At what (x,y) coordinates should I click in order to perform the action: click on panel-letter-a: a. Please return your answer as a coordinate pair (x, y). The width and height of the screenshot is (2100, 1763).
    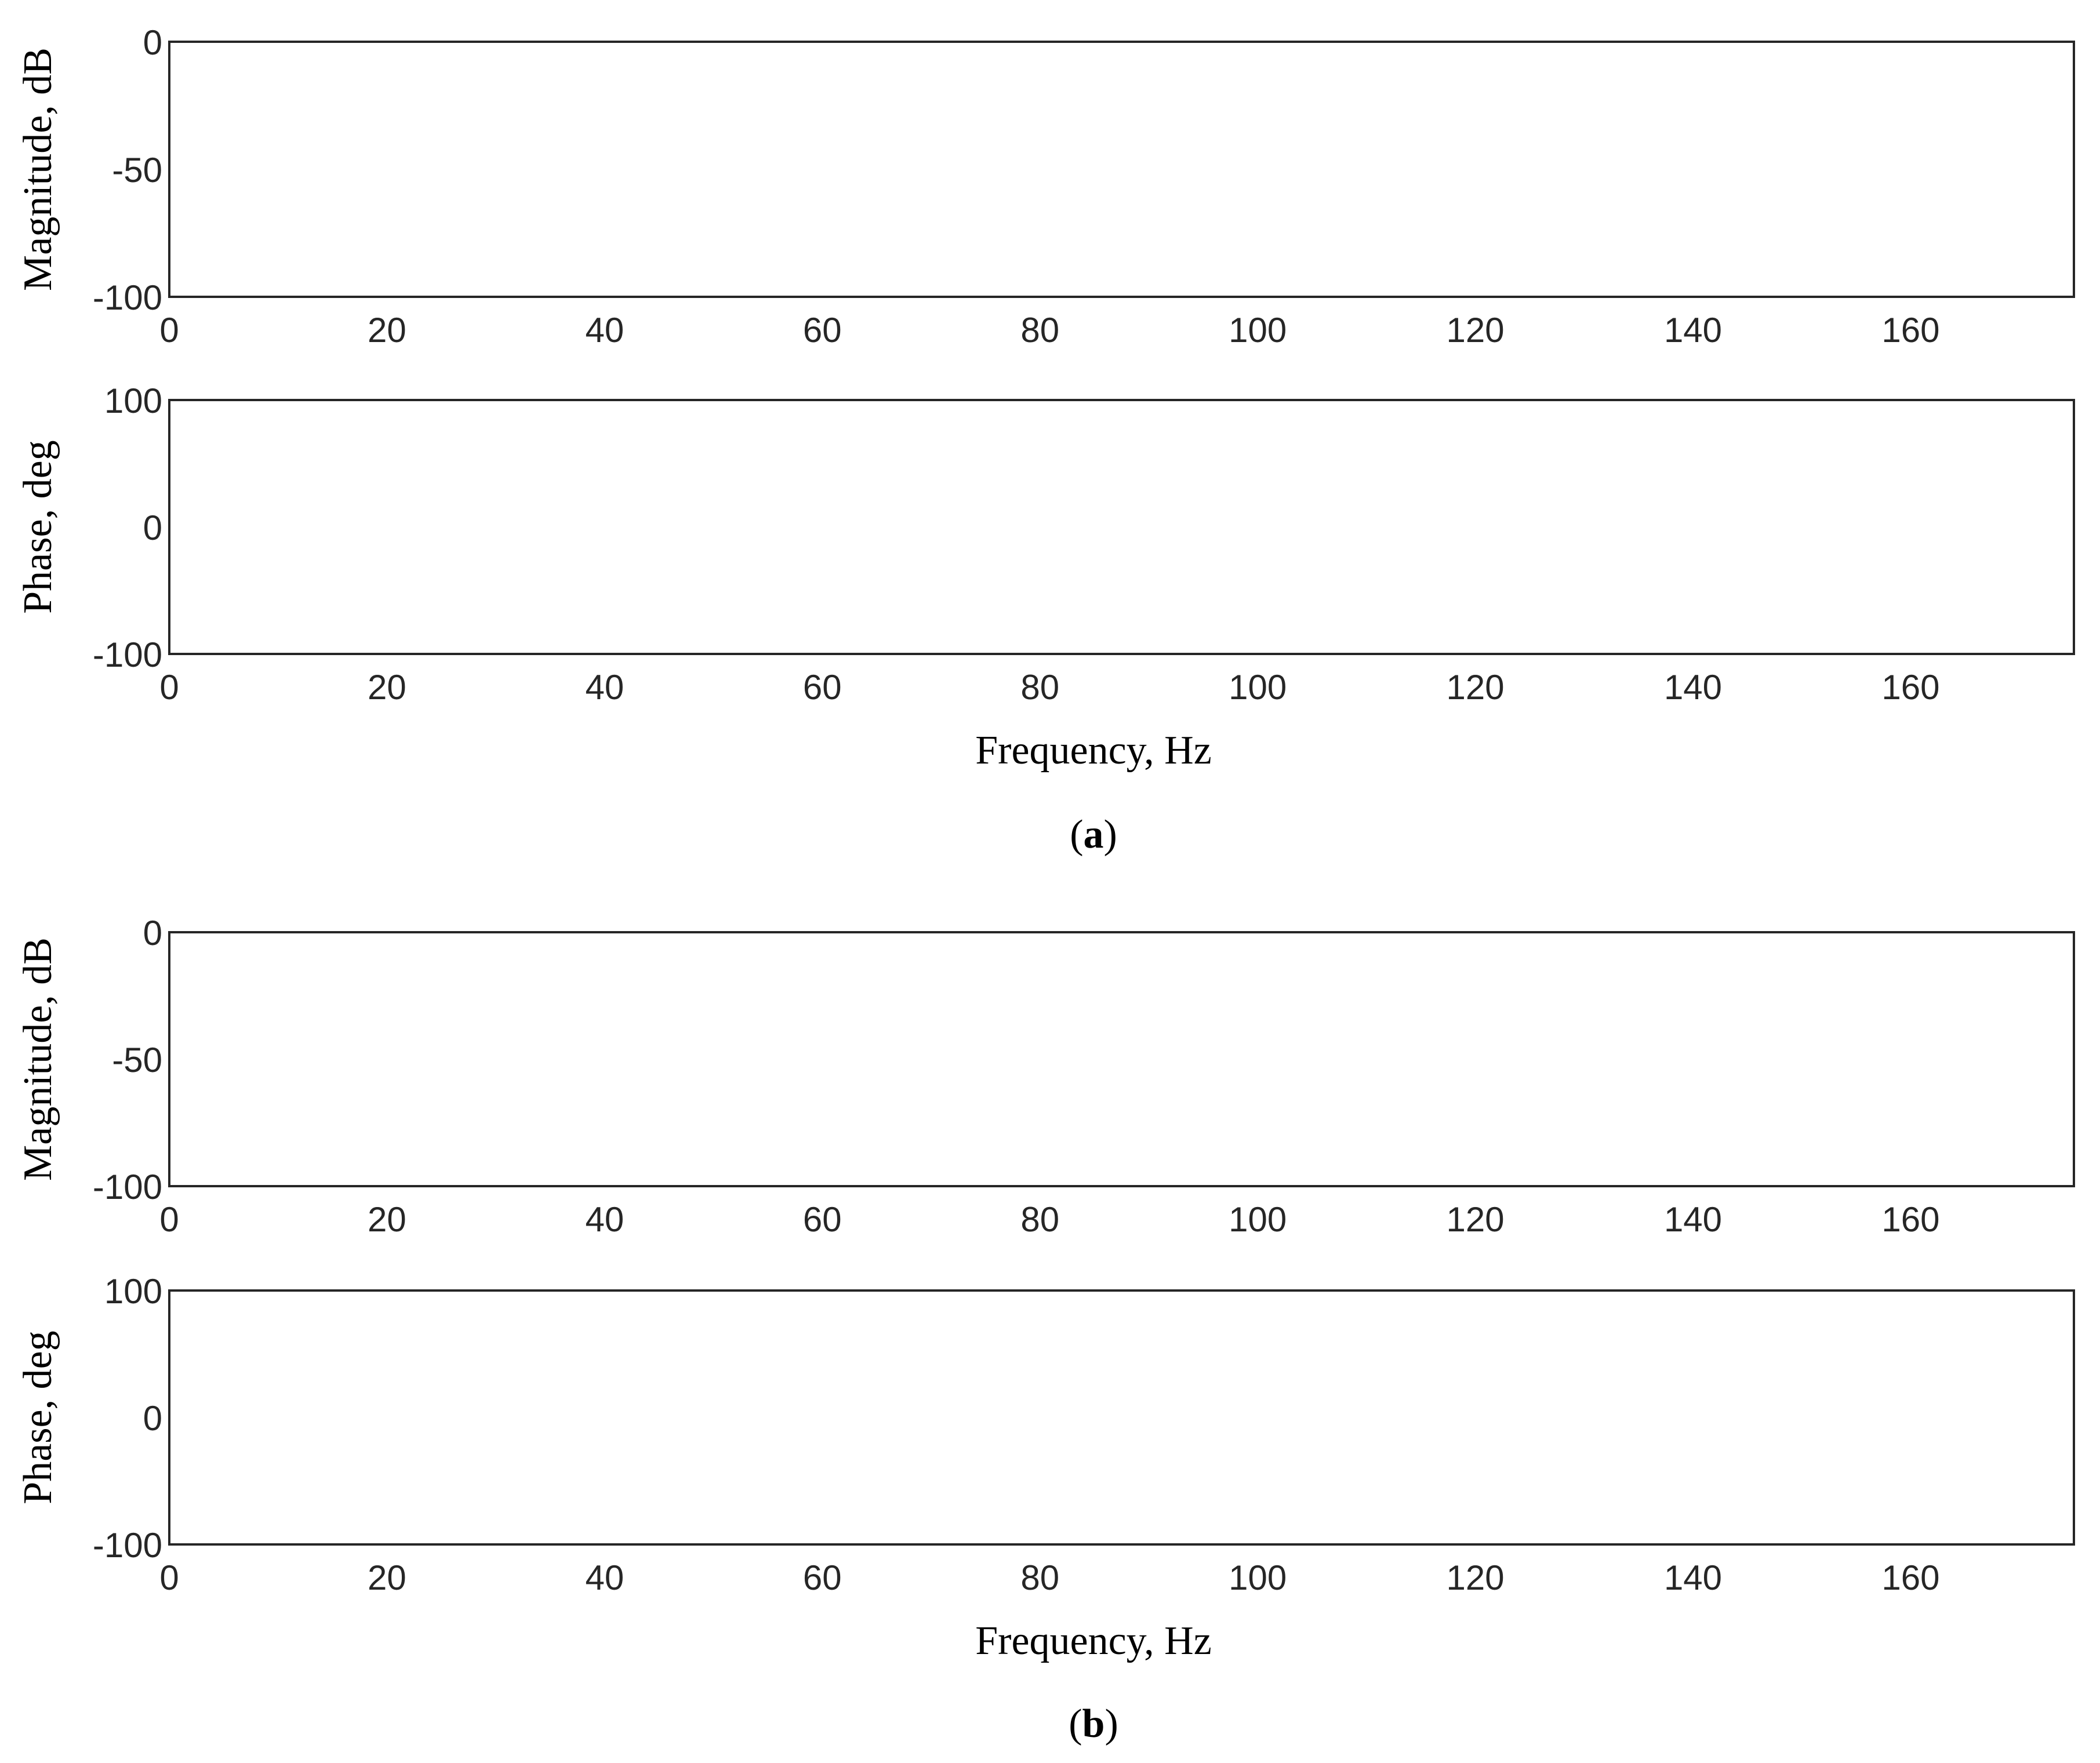
    Looking at the image, I should click on (1094, 834).